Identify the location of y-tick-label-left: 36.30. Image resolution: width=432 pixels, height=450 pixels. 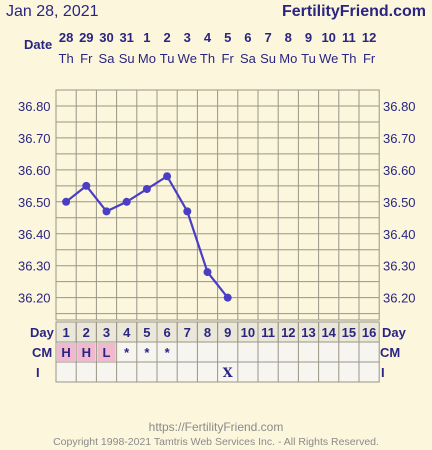
(34, 266).